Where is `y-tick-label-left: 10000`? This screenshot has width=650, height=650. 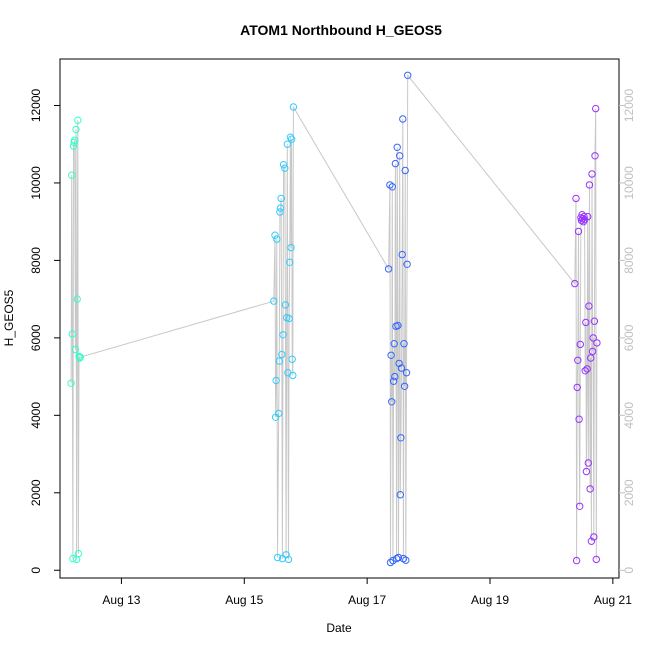 y-tick-label-left: 10000 is located at coordinates (36, 183).